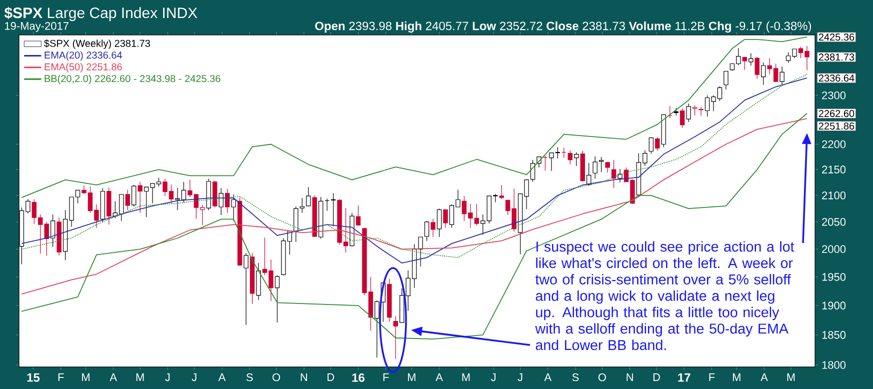  What do you see at coordinates (834, 249) in the screenshot?
I see `y-tick-label: 2000` at bounding box center [834, 249].